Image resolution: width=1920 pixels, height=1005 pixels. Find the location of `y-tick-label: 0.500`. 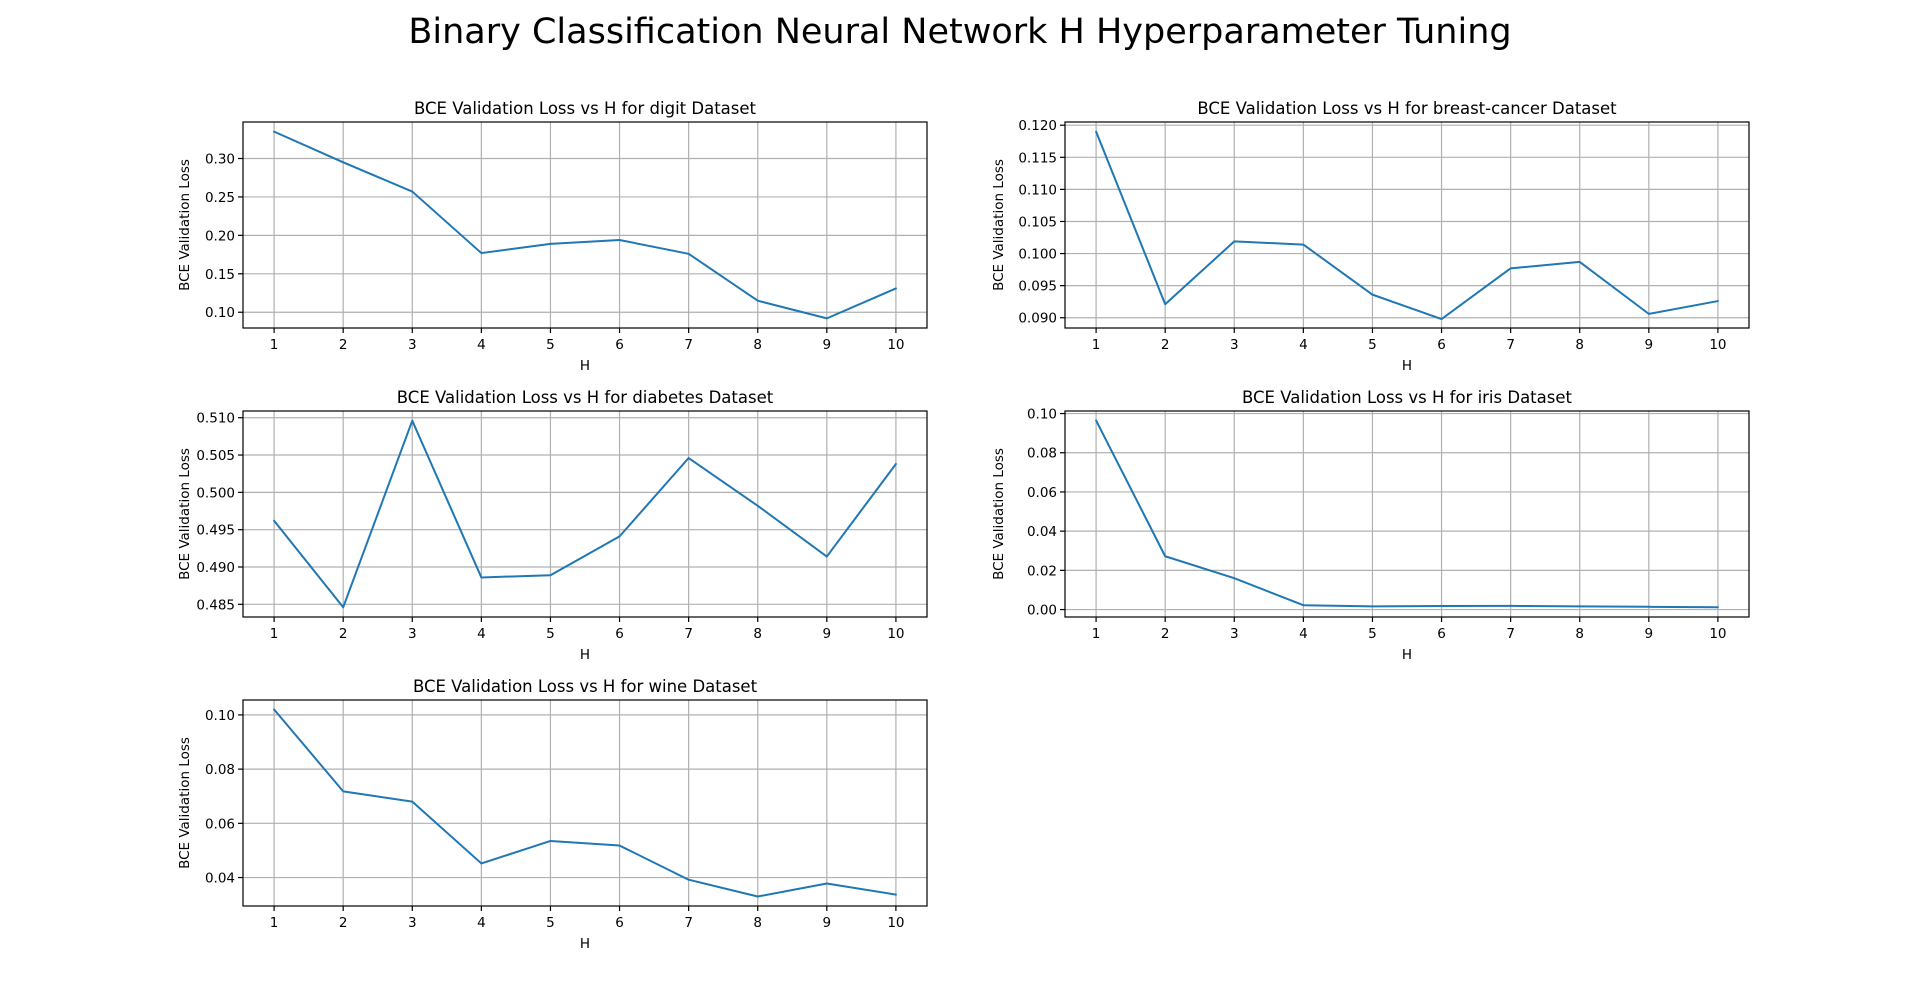

y-tick-label: 0.500 is located at coordinates (215, 493).